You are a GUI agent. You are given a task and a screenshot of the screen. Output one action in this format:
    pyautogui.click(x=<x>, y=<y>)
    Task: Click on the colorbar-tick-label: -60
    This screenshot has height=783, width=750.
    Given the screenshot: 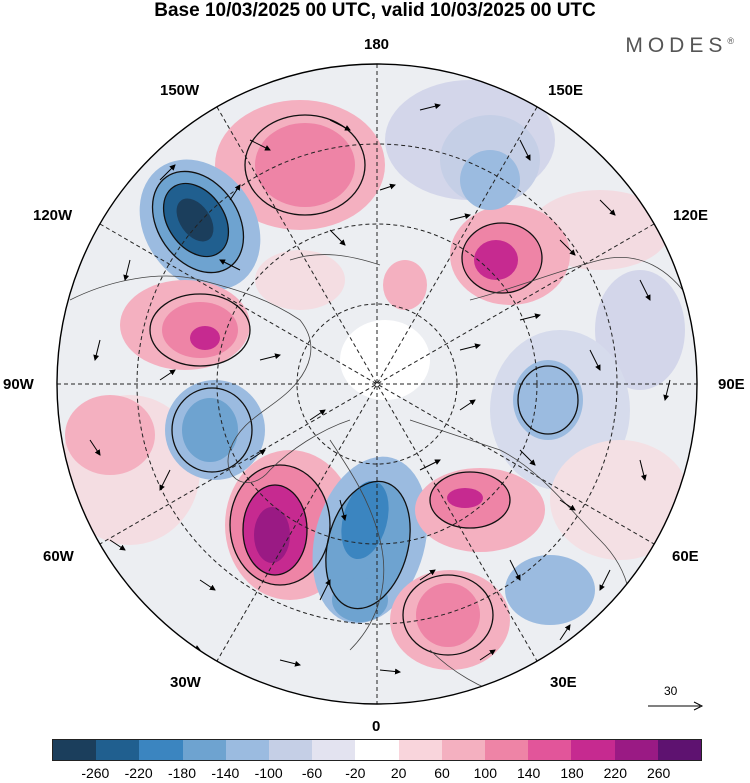 What is the action you would take?
    pyautogui.click(x=312, y=773)
    